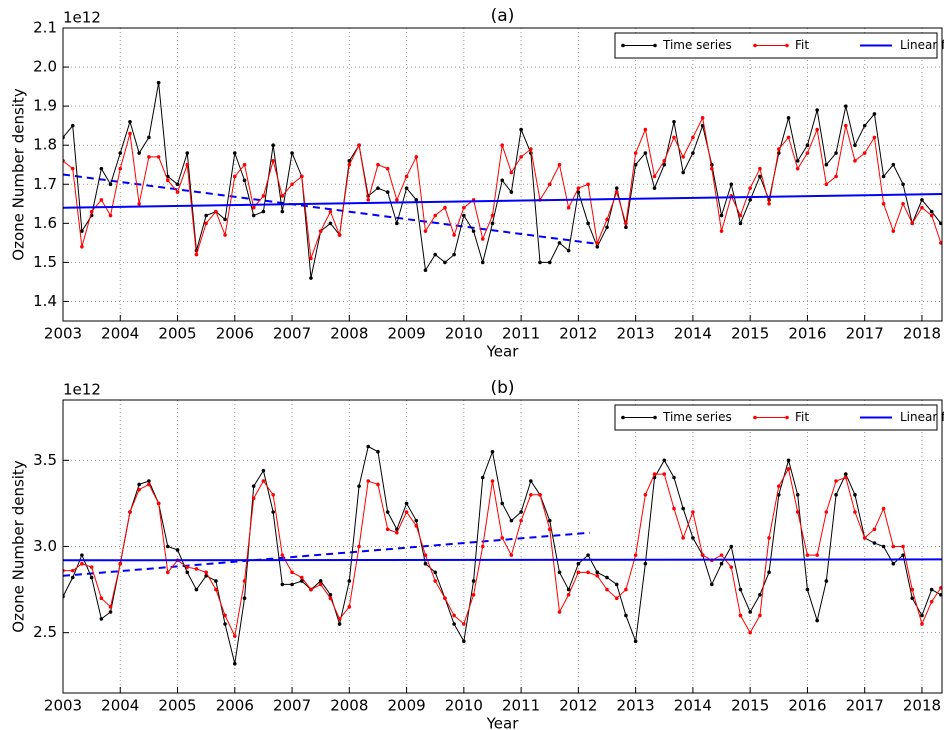  What do you see at coordinates (521, 706) in the screenshot?
I see `x-tick-label: 2011` at bounding box center [521, 706].